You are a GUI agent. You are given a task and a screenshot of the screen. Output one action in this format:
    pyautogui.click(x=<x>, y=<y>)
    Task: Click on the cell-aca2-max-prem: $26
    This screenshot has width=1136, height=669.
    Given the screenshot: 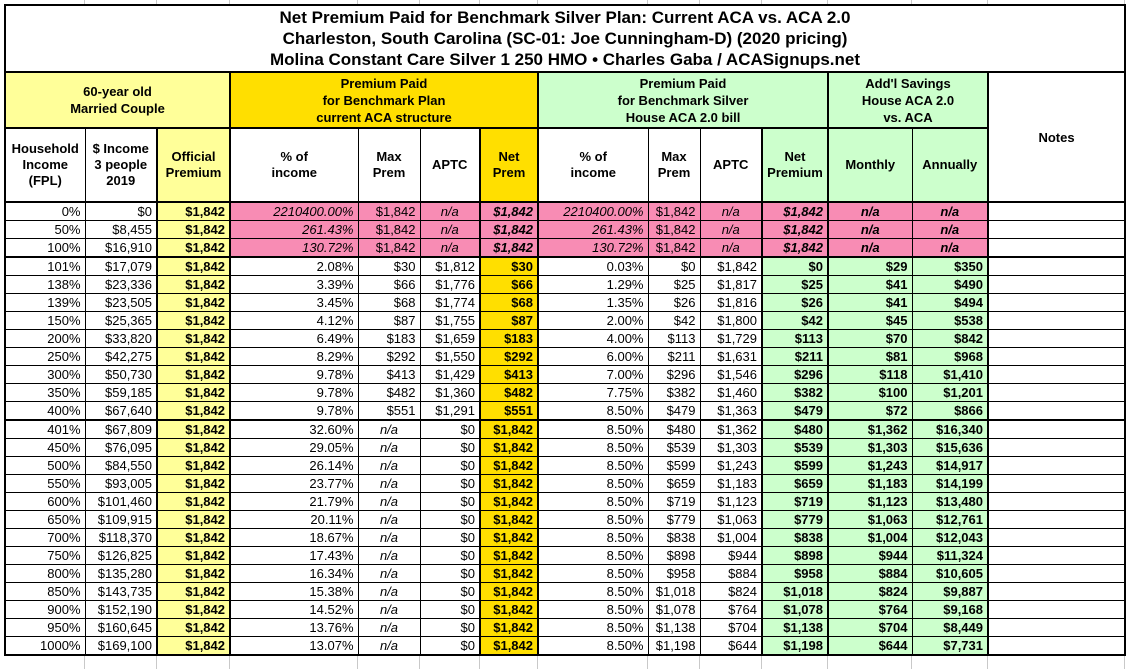 What is the action you would take?
    pyautogui.click(x=674, y=302)
    